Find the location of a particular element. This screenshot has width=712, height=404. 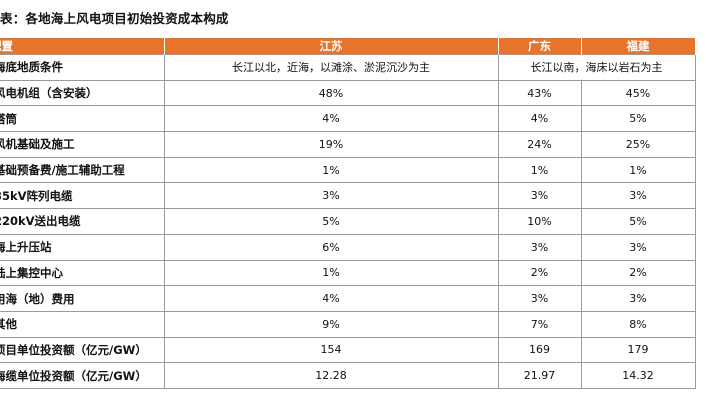

table-row: 基础预备费/施工辅助工程 1% 1% 1% is located at coordinates (348, 169).